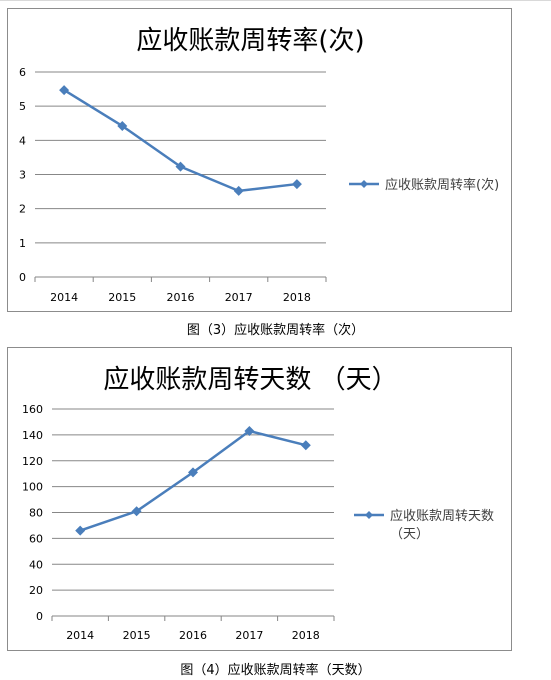 This screenshot has height=680, width=551. What do you see at coordinates (36, 513) in the screenshot?
I see `y-tick-label: 80` at bounding box center [36, 513].